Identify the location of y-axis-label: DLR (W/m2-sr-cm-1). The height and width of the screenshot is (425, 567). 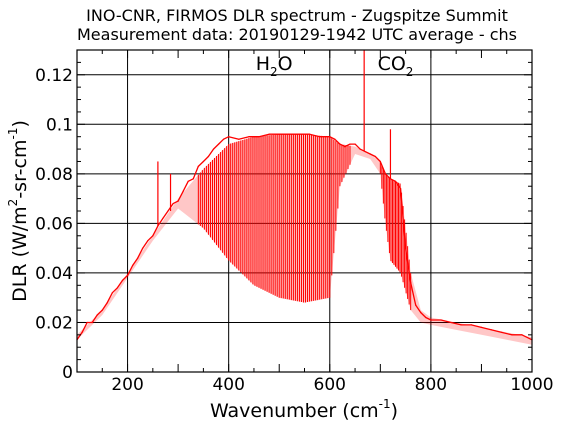
(18, 211).